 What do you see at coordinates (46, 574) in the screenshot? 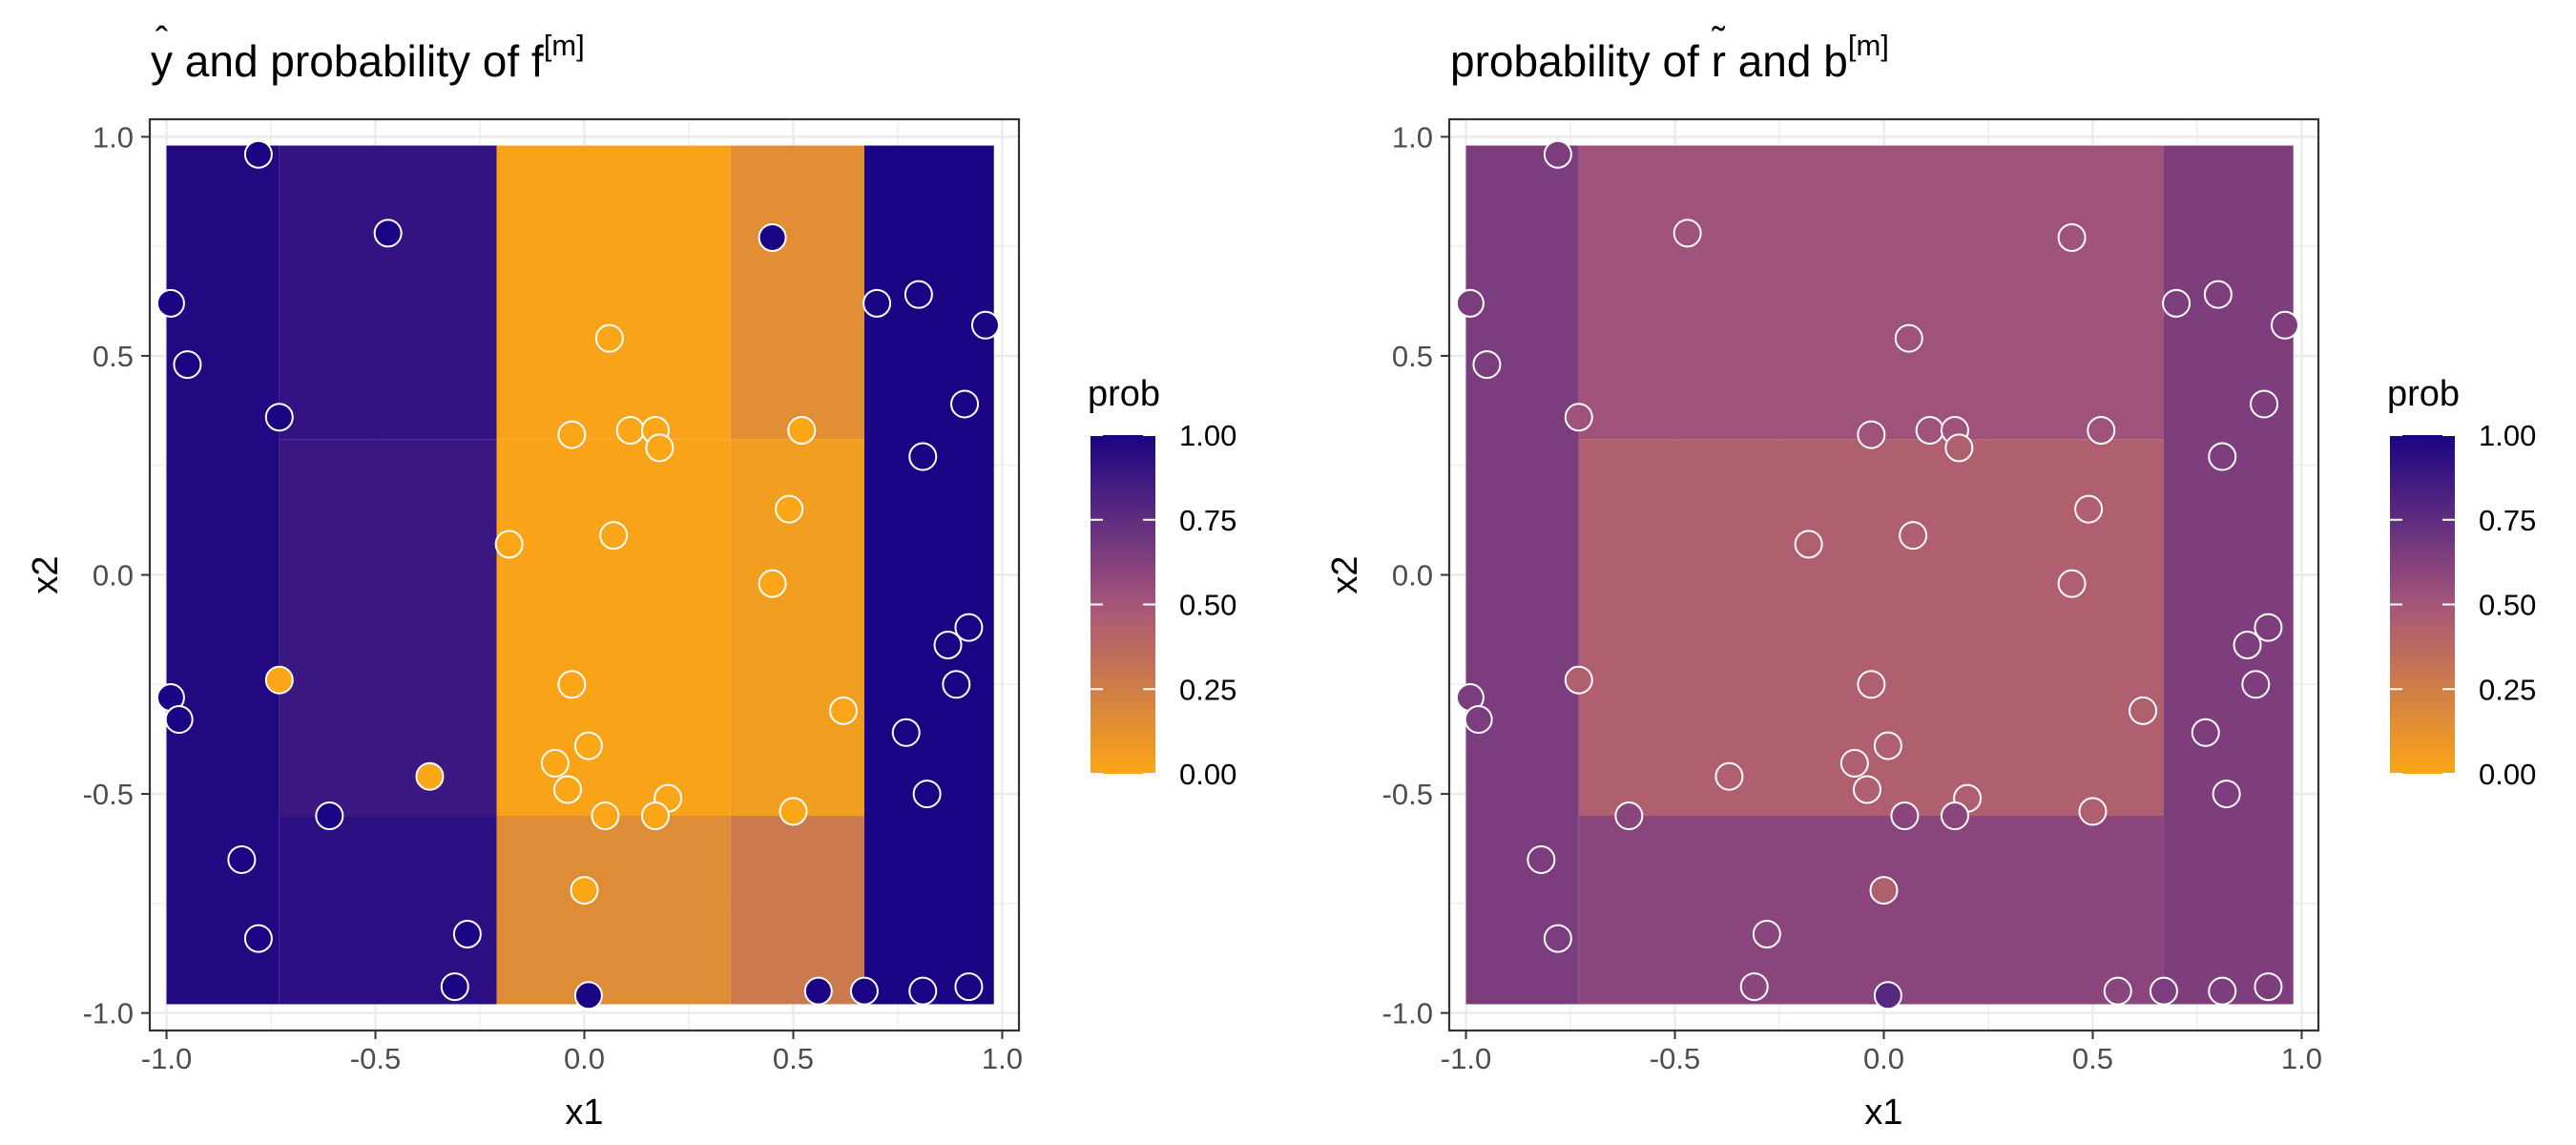
I see `y-axis-label: x2` at bounding box center [46, 574].